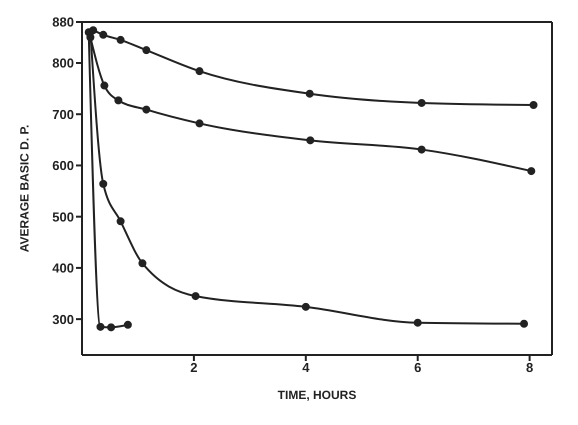 The width and height of the screenshot is (578, 425). What do you see at coordinates (63, 319) in the screenshot?
I see `y-tick-label: 300` at bounding box center [63, 319].